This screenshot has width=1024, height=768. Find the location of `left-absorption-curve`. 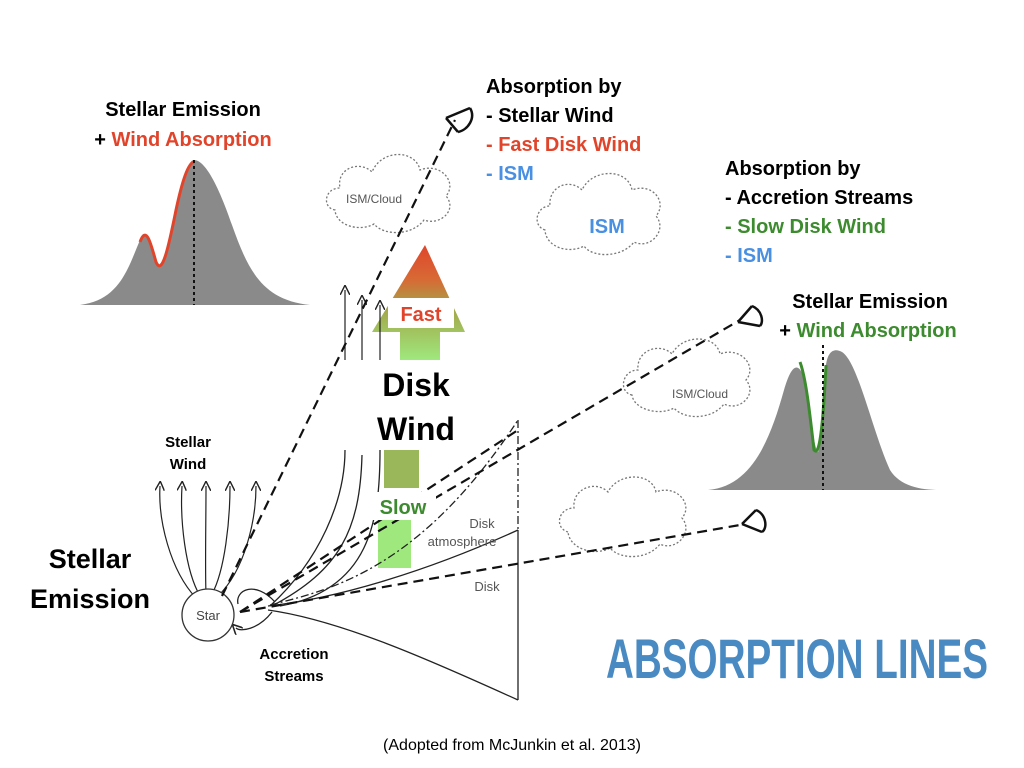

left-absorption-curve is located at coordinates (166, 214).